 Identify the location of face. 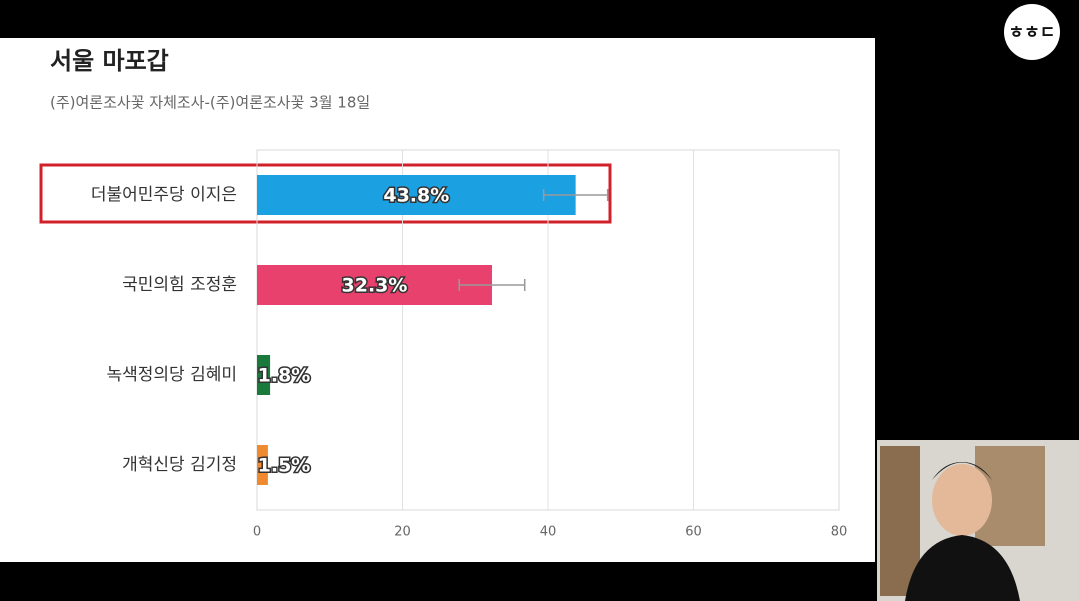
(962, 500).